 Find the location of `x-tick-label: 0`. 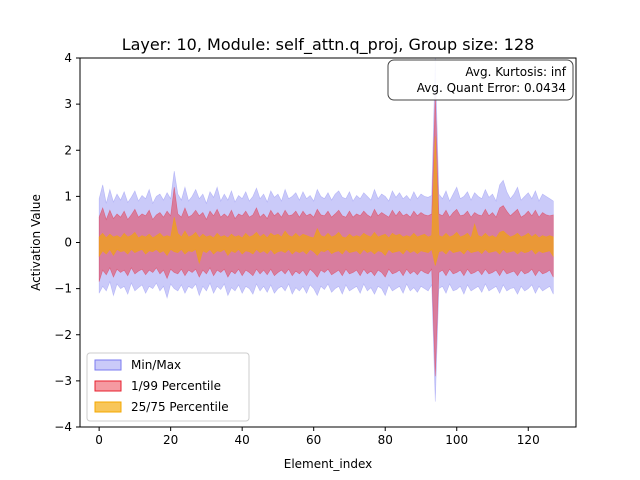

x-tick-label: 0 is located at coordinates (99, 440).